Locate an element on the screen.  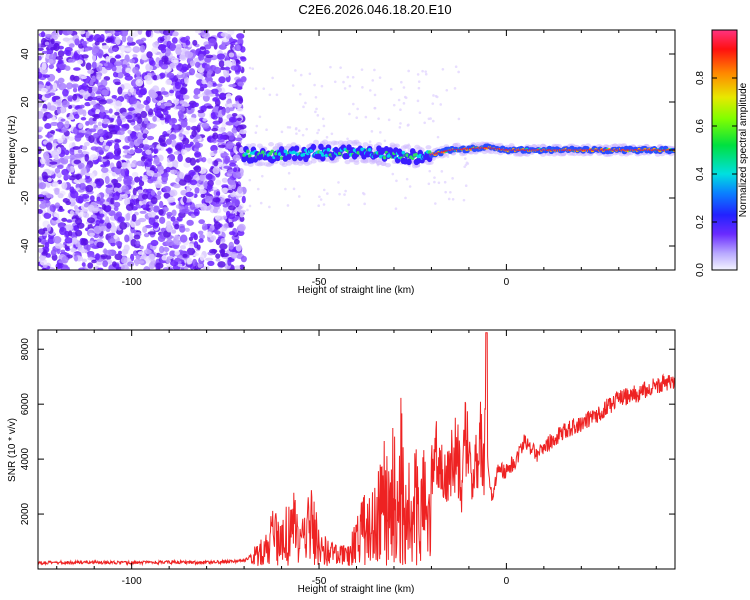
y-tick-label: 2000 is located at coordinates (25, 513).